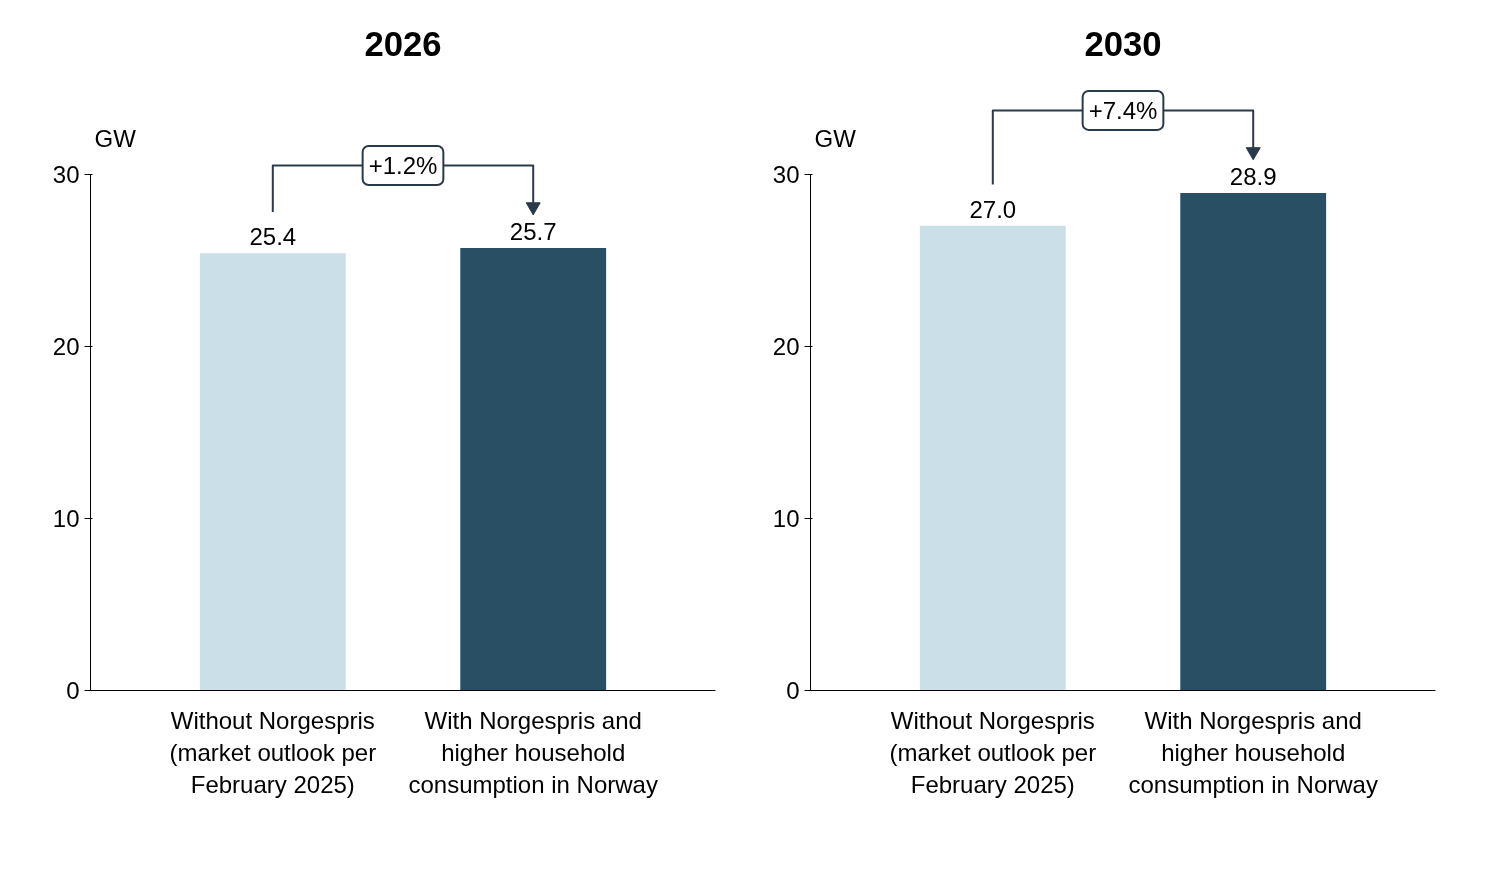 The image size is (1509, 872). I want to click on data-label: 25.4, so click(273, 237).